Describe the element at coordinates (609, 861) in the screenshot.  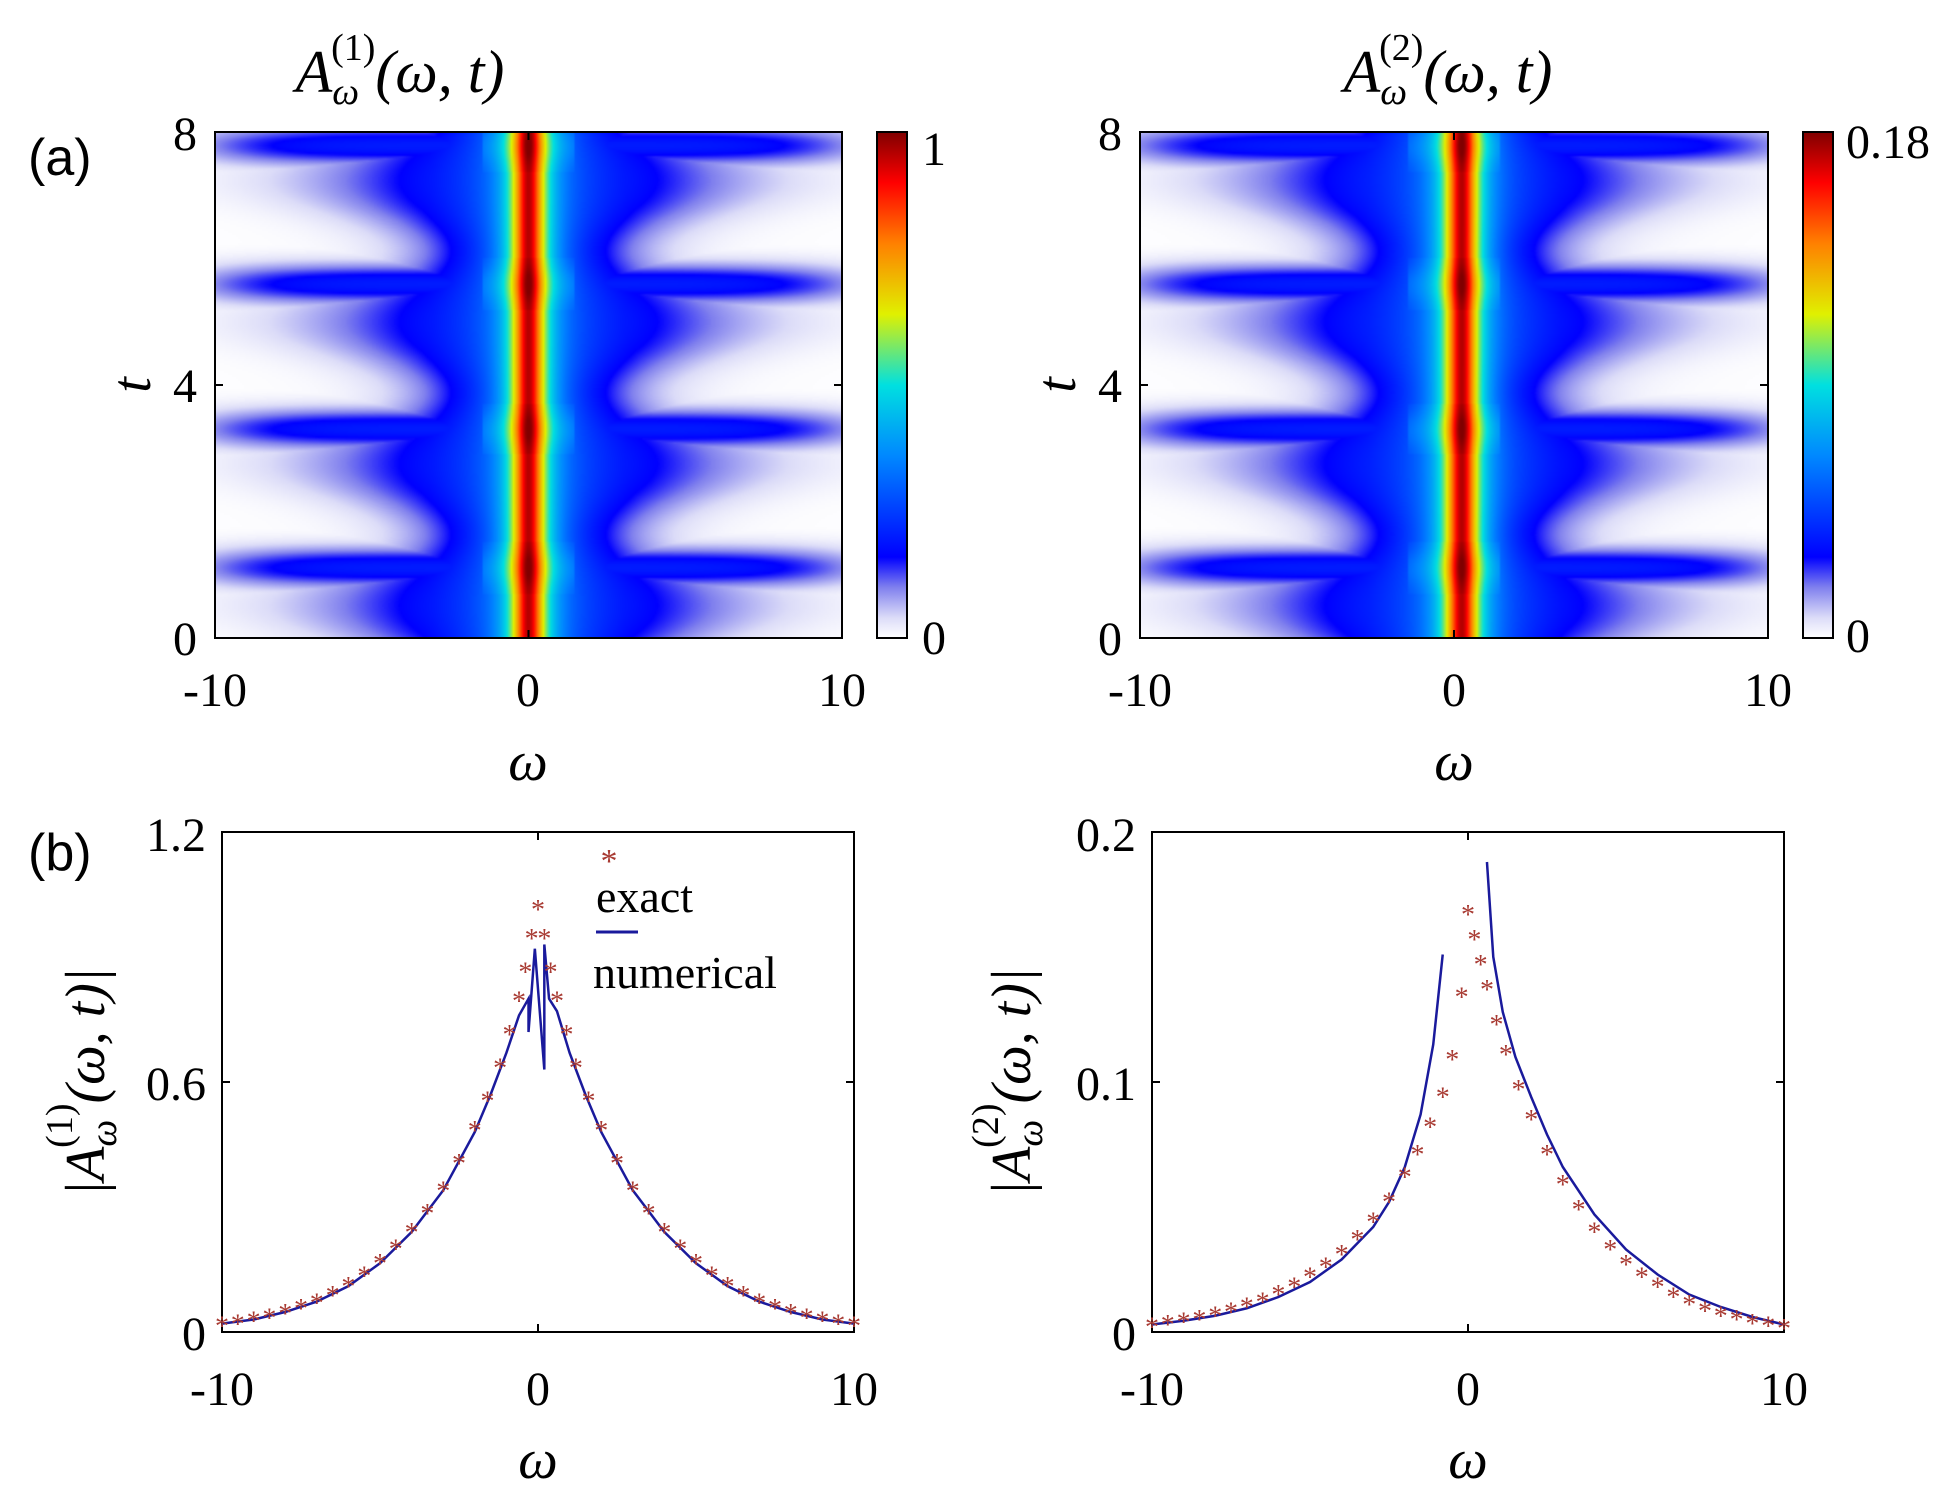
I see `legend-exact-marker: *` at that location.